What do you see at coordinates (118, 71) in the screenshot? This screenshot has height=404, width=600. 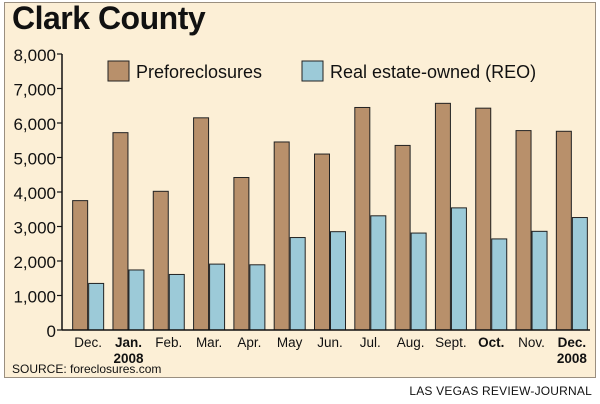 I see `legend-swatch-preforeclosures` at bounding box center [118, 71].